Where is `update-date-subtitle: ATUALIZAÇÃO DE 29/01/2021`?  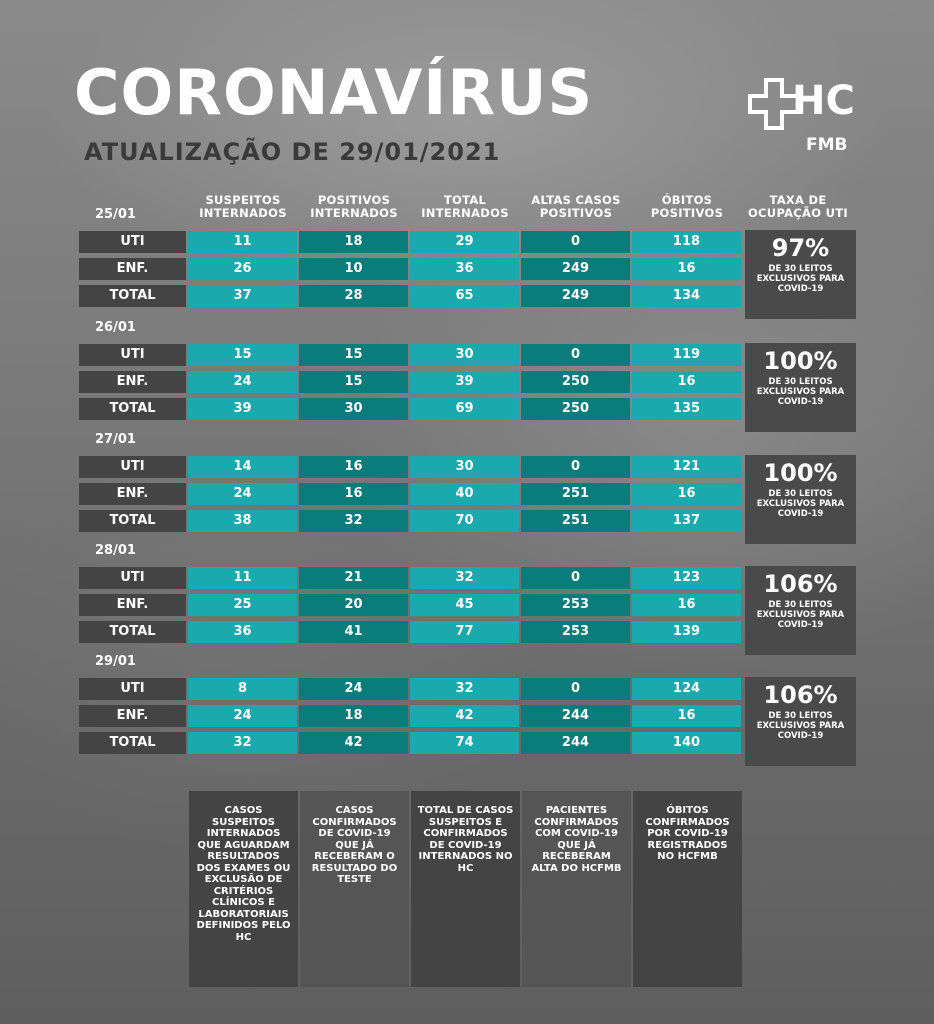
update-date-subtitle: ATUALIZAÇÃO DE 29/01/2021 is located at coordinates (292, 152).